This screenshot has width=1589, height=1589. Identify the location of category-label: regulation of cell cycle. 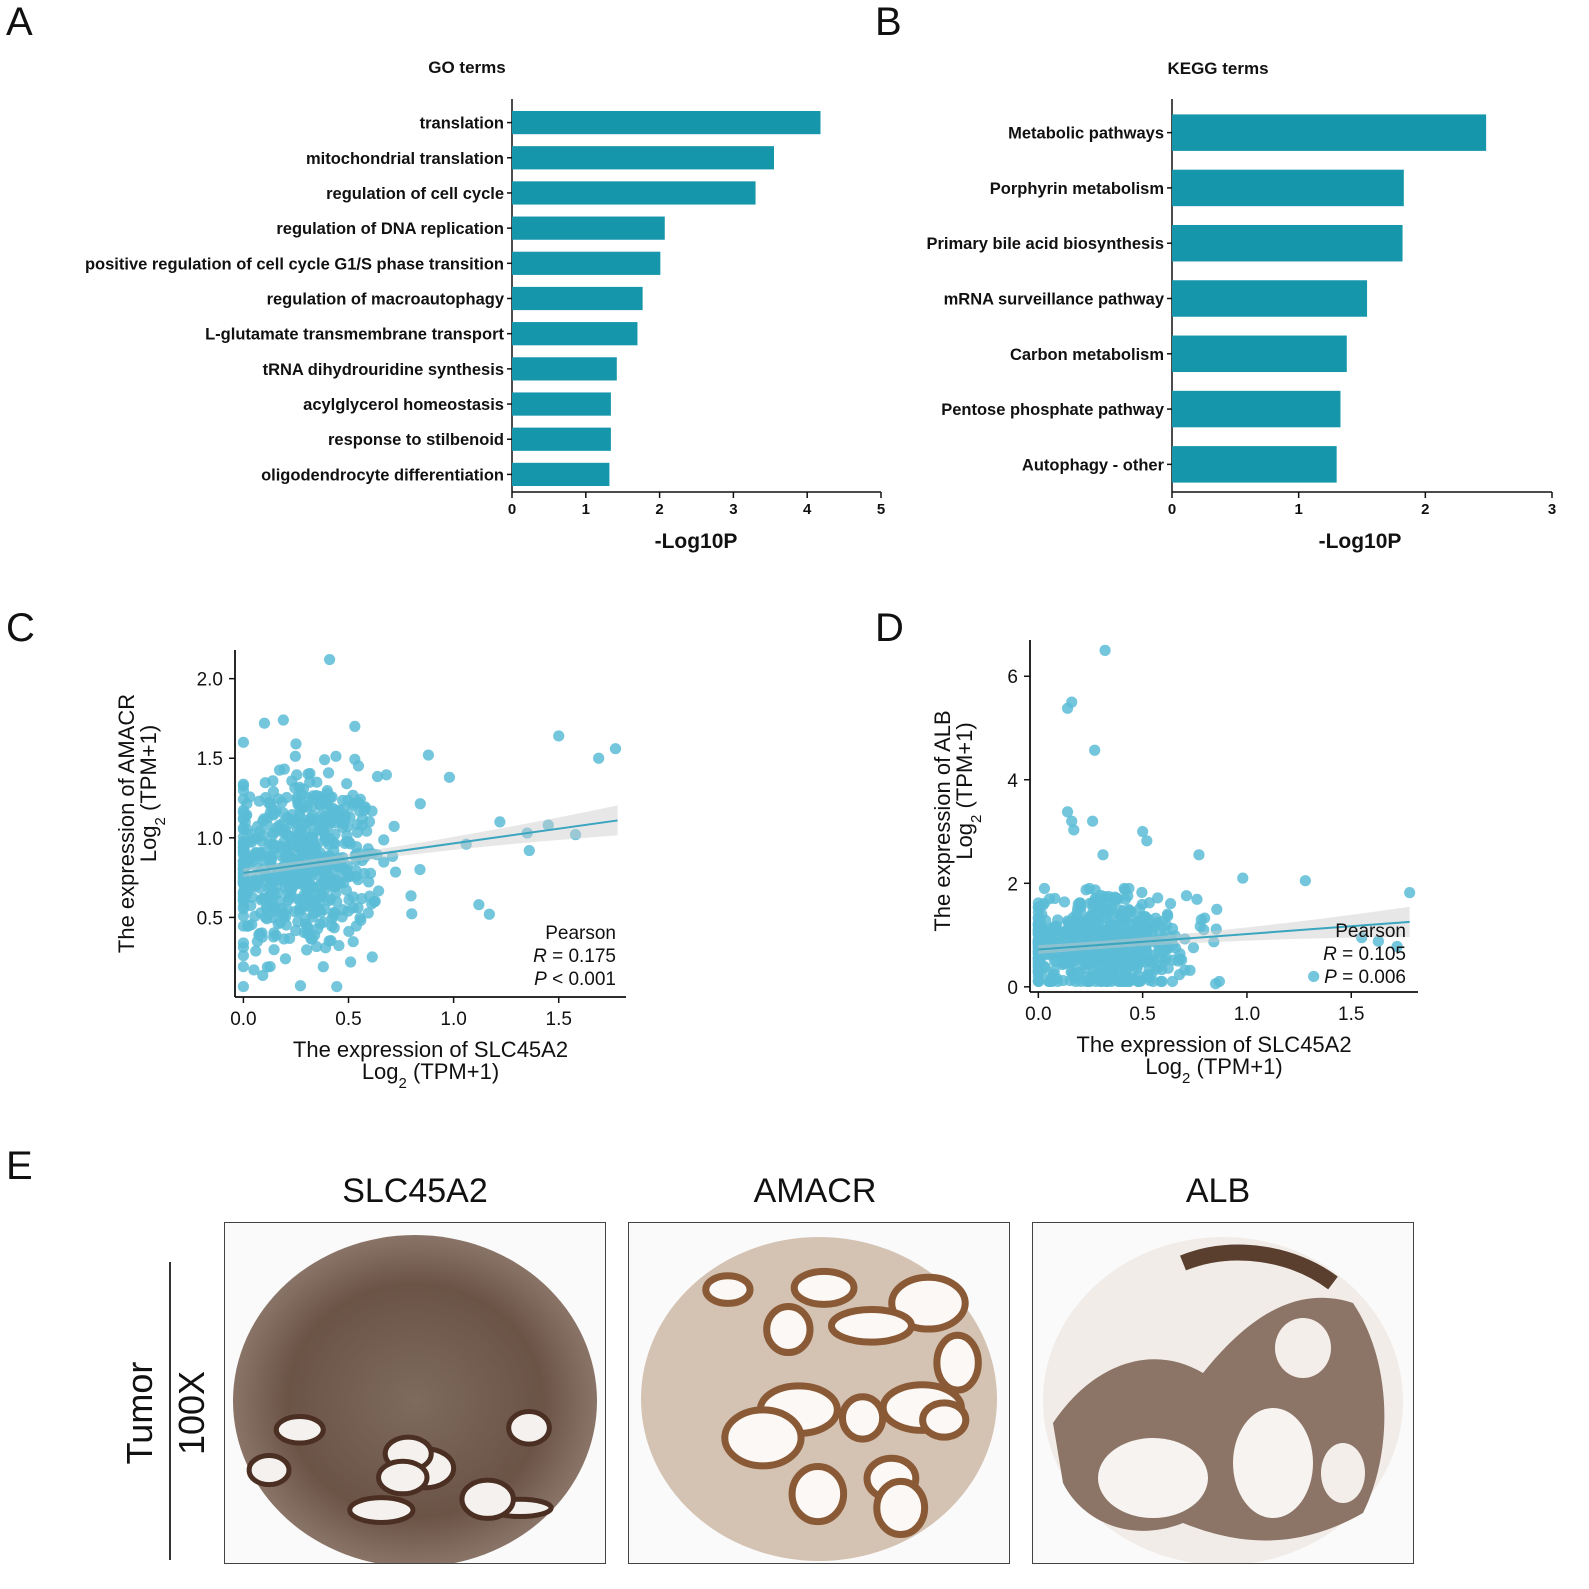
(415, 194).